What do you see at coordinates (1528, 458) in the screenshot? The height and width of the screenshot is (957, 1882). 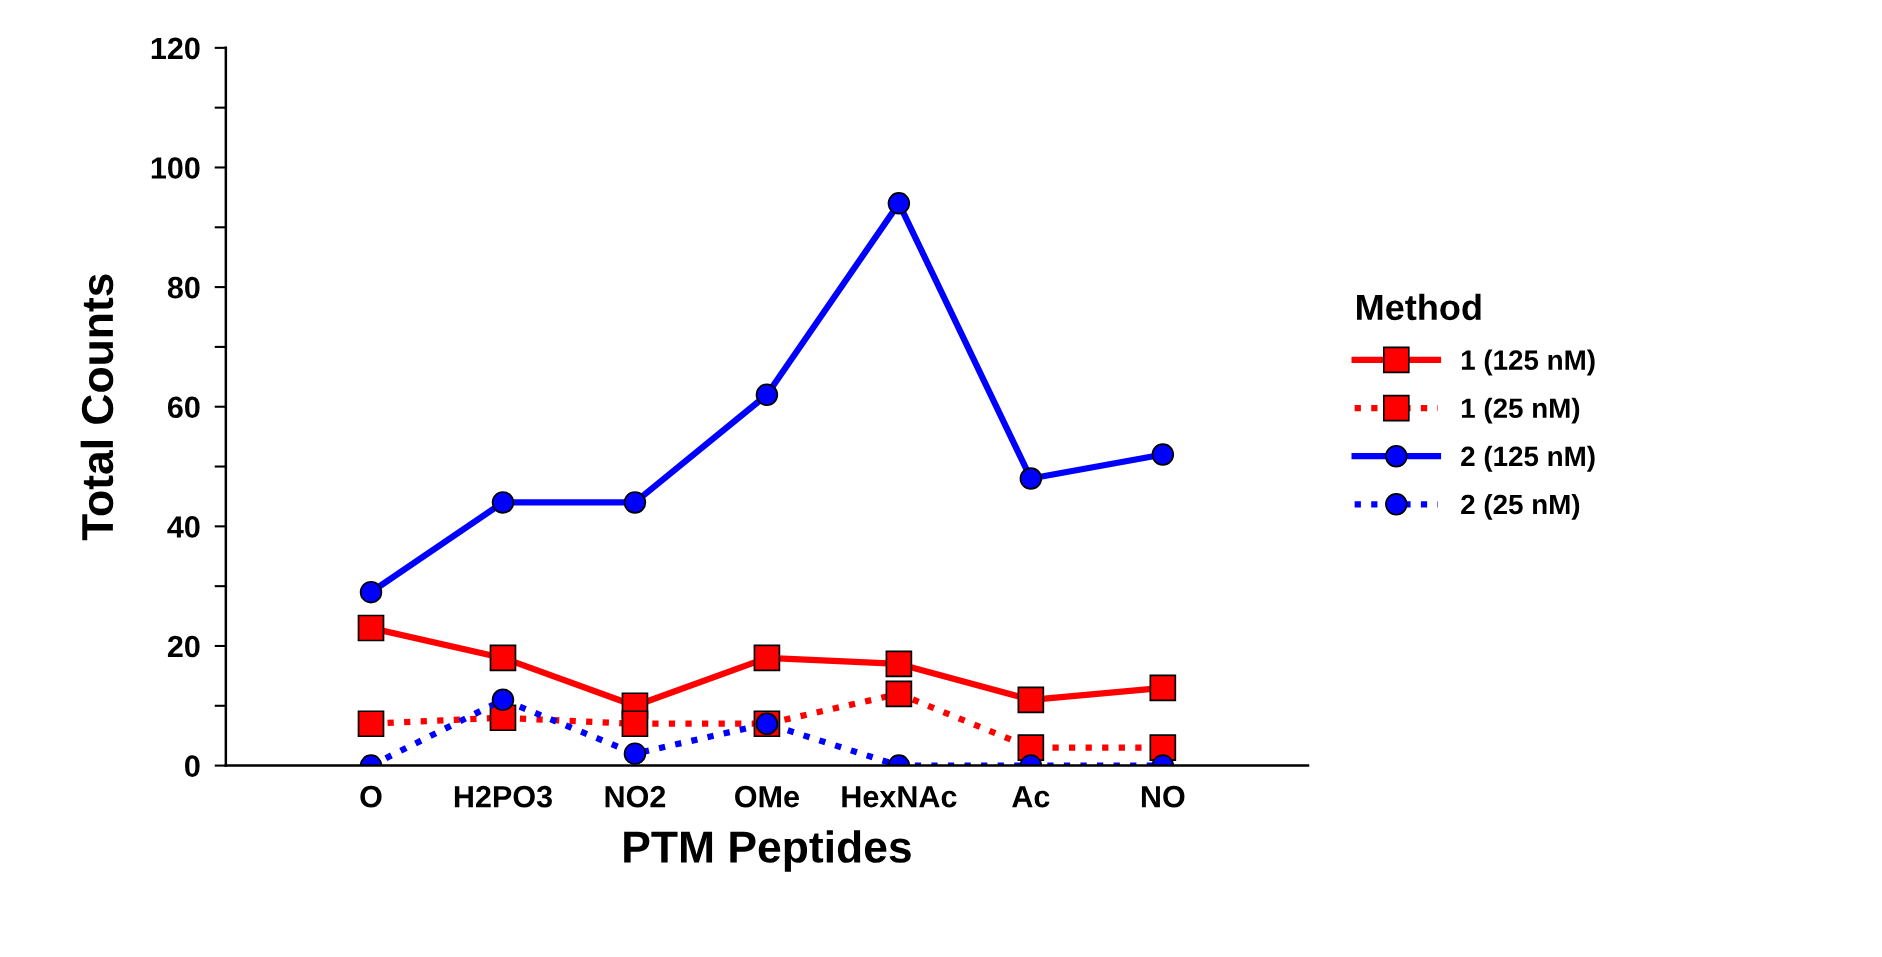 I see `legend-label: 2 (125 nM)` at bounding box center [1528, 458].